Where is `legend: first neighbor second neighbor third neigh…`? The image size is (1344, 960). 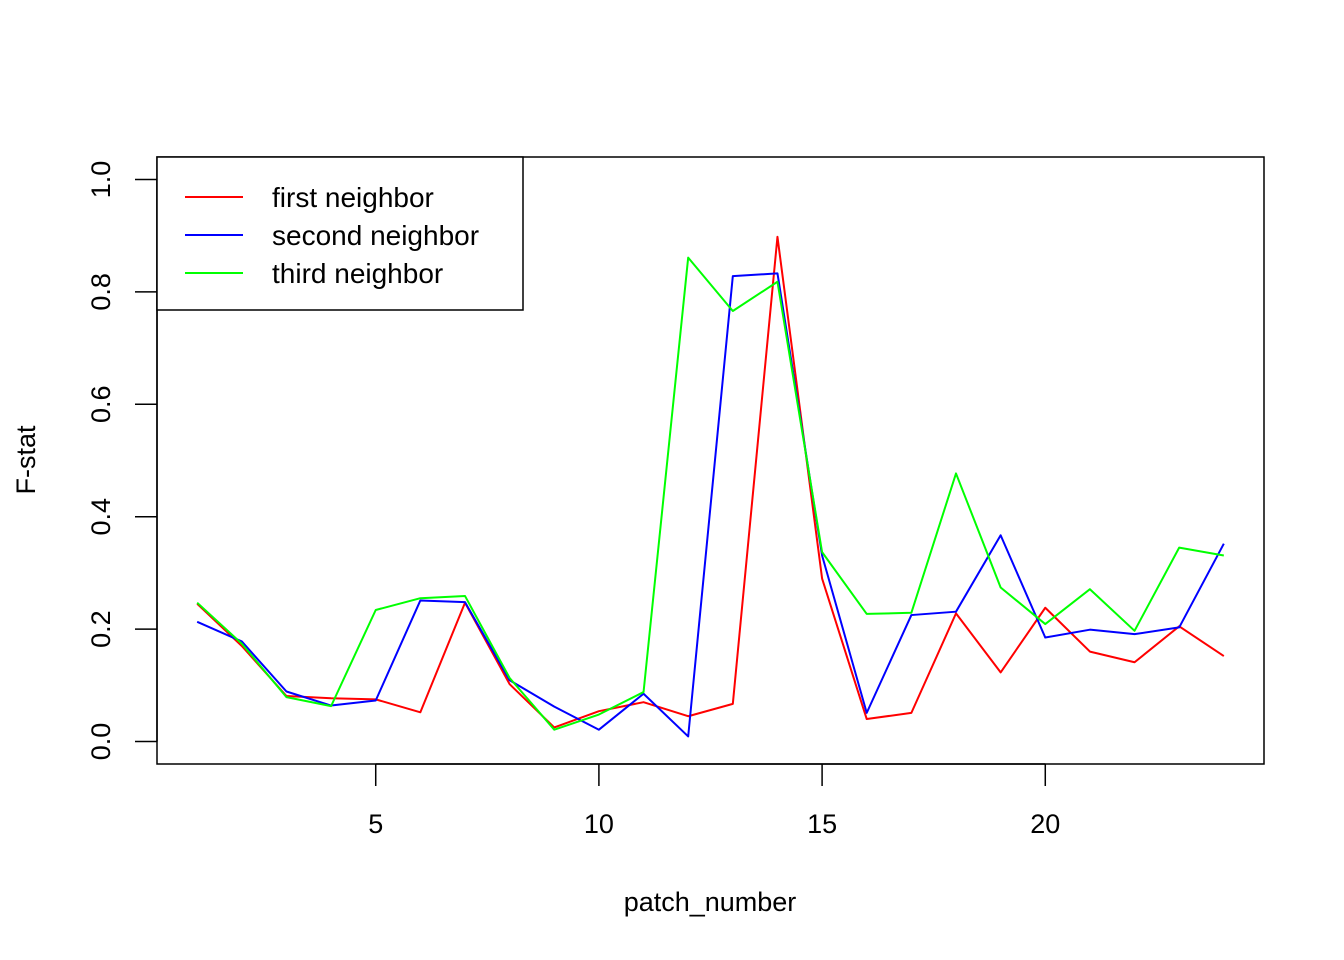 legend: first neighbor second neighbor third neigh… is located at coordinates (340, 233).